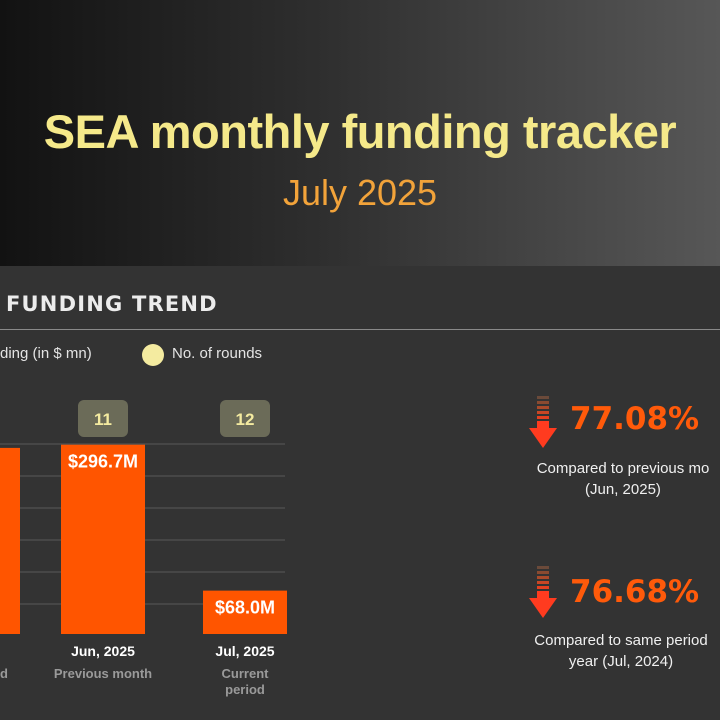 The height and width of the screenshot is (720, 720). Describe the element at coordinates (46, 353) in the screenshot. I see `legend-funding-label: ding (in $ mn)` at that location.